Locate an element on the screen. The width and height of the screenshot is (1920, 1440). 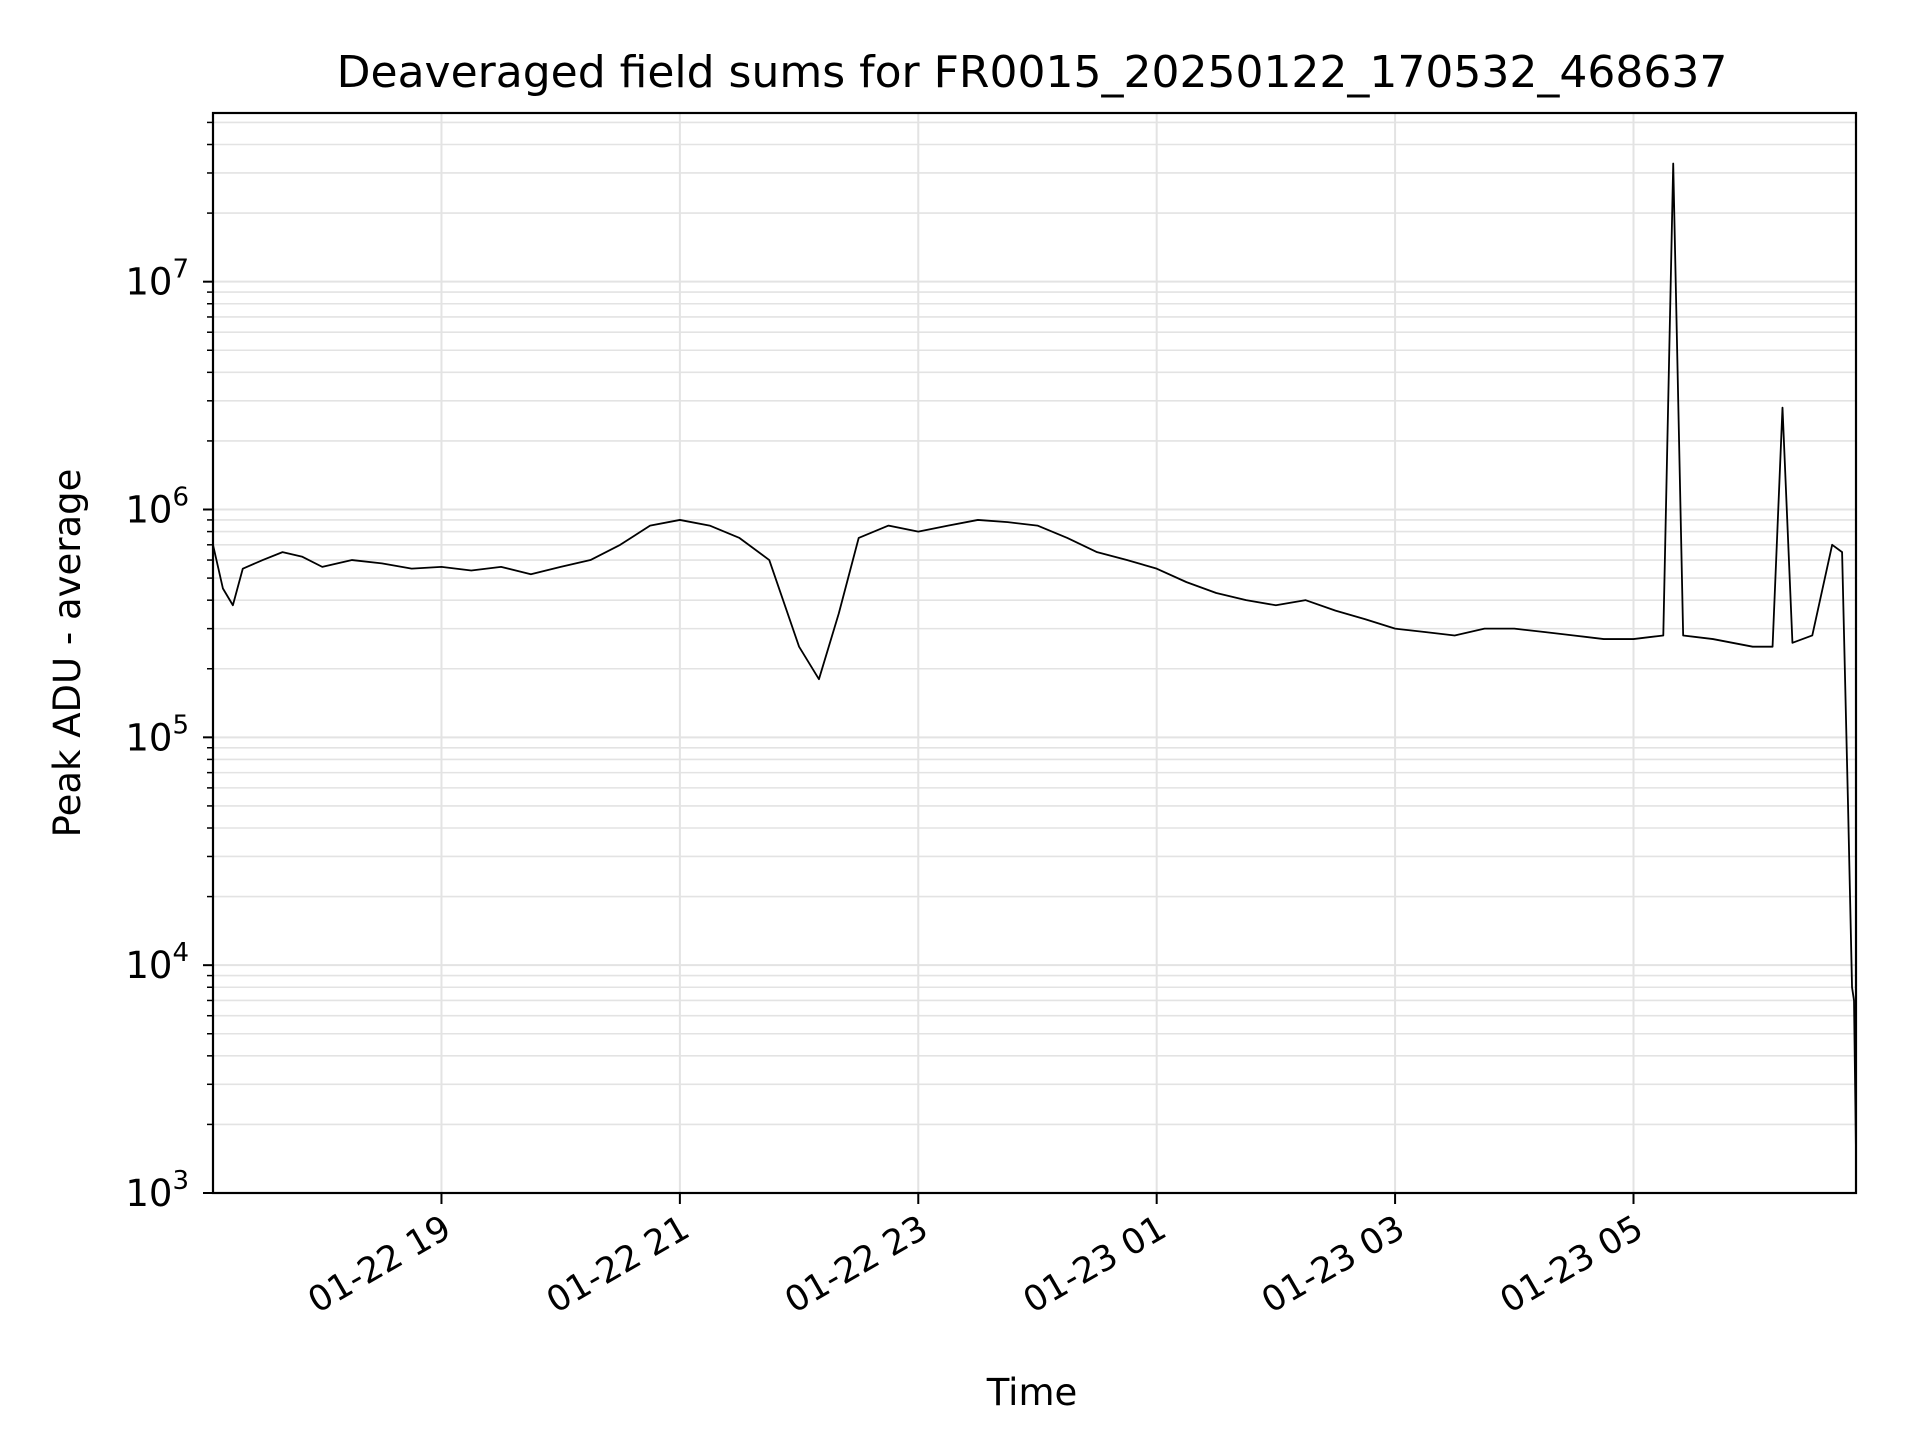
y-tick-label: 10⁵ is located at coordinates (157, 734).